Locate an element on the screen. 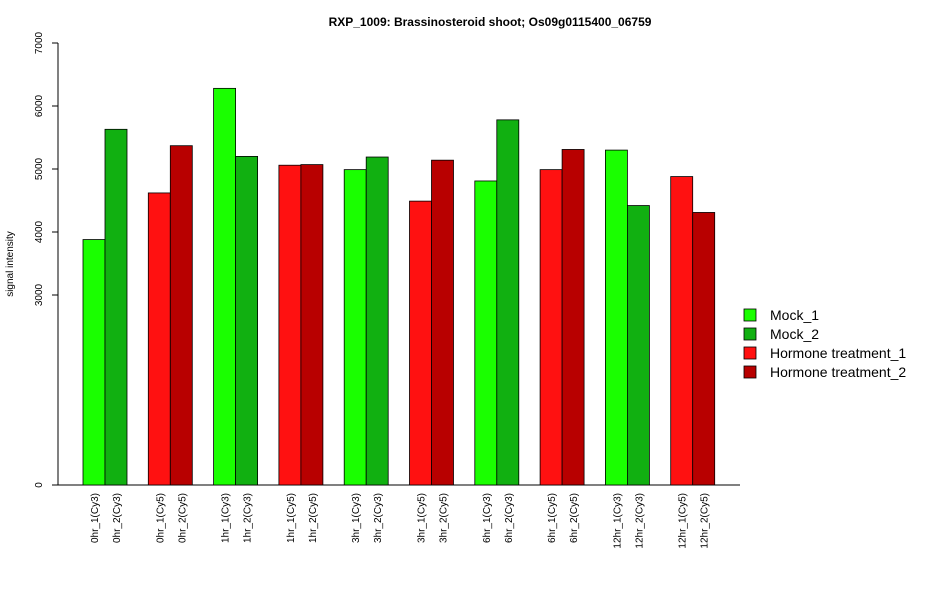 The height and width of the screenshot is (600, 950). x-tick-label: 6hr_2(Cy5) is located at coordinates (574, 518).